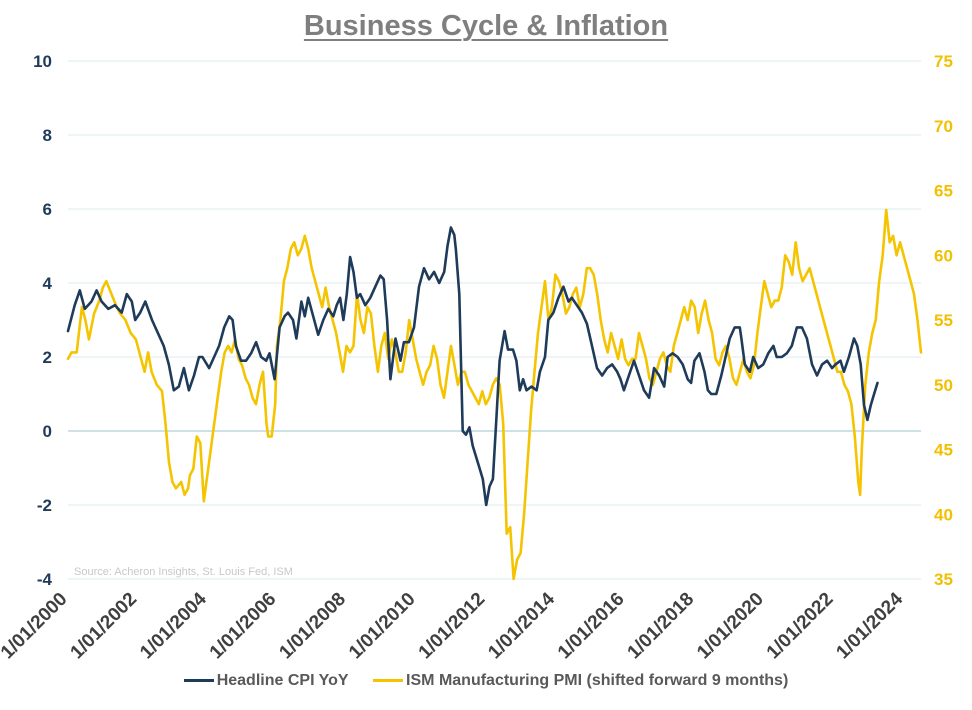  Describe the element at coordinates (47, 135) in the screenshot. I see `y-left-tick-label: 8` at that location.